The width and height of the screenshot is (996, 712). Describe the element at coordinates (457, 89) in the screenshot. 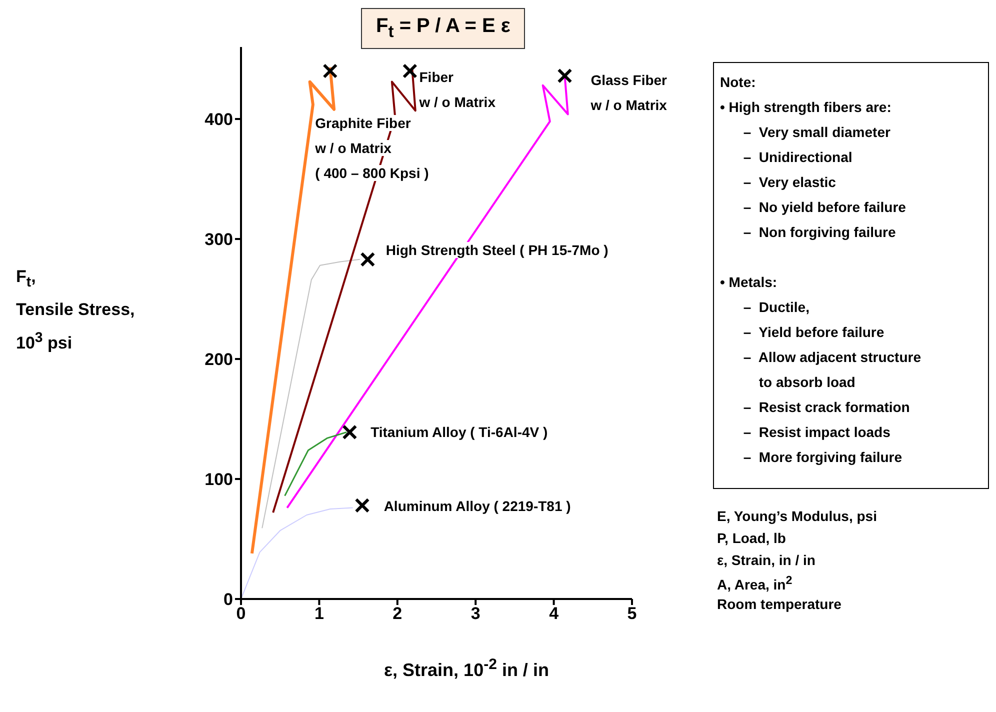

I see `series-label: Fiber w / o Matrix` at that location.